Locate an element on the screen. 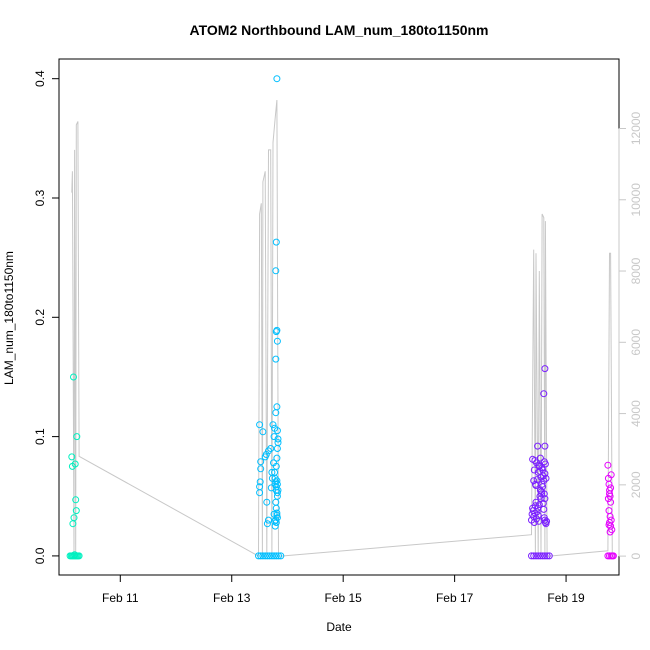  y-tick-label: 0.1 is located at coordinates (40, 436).